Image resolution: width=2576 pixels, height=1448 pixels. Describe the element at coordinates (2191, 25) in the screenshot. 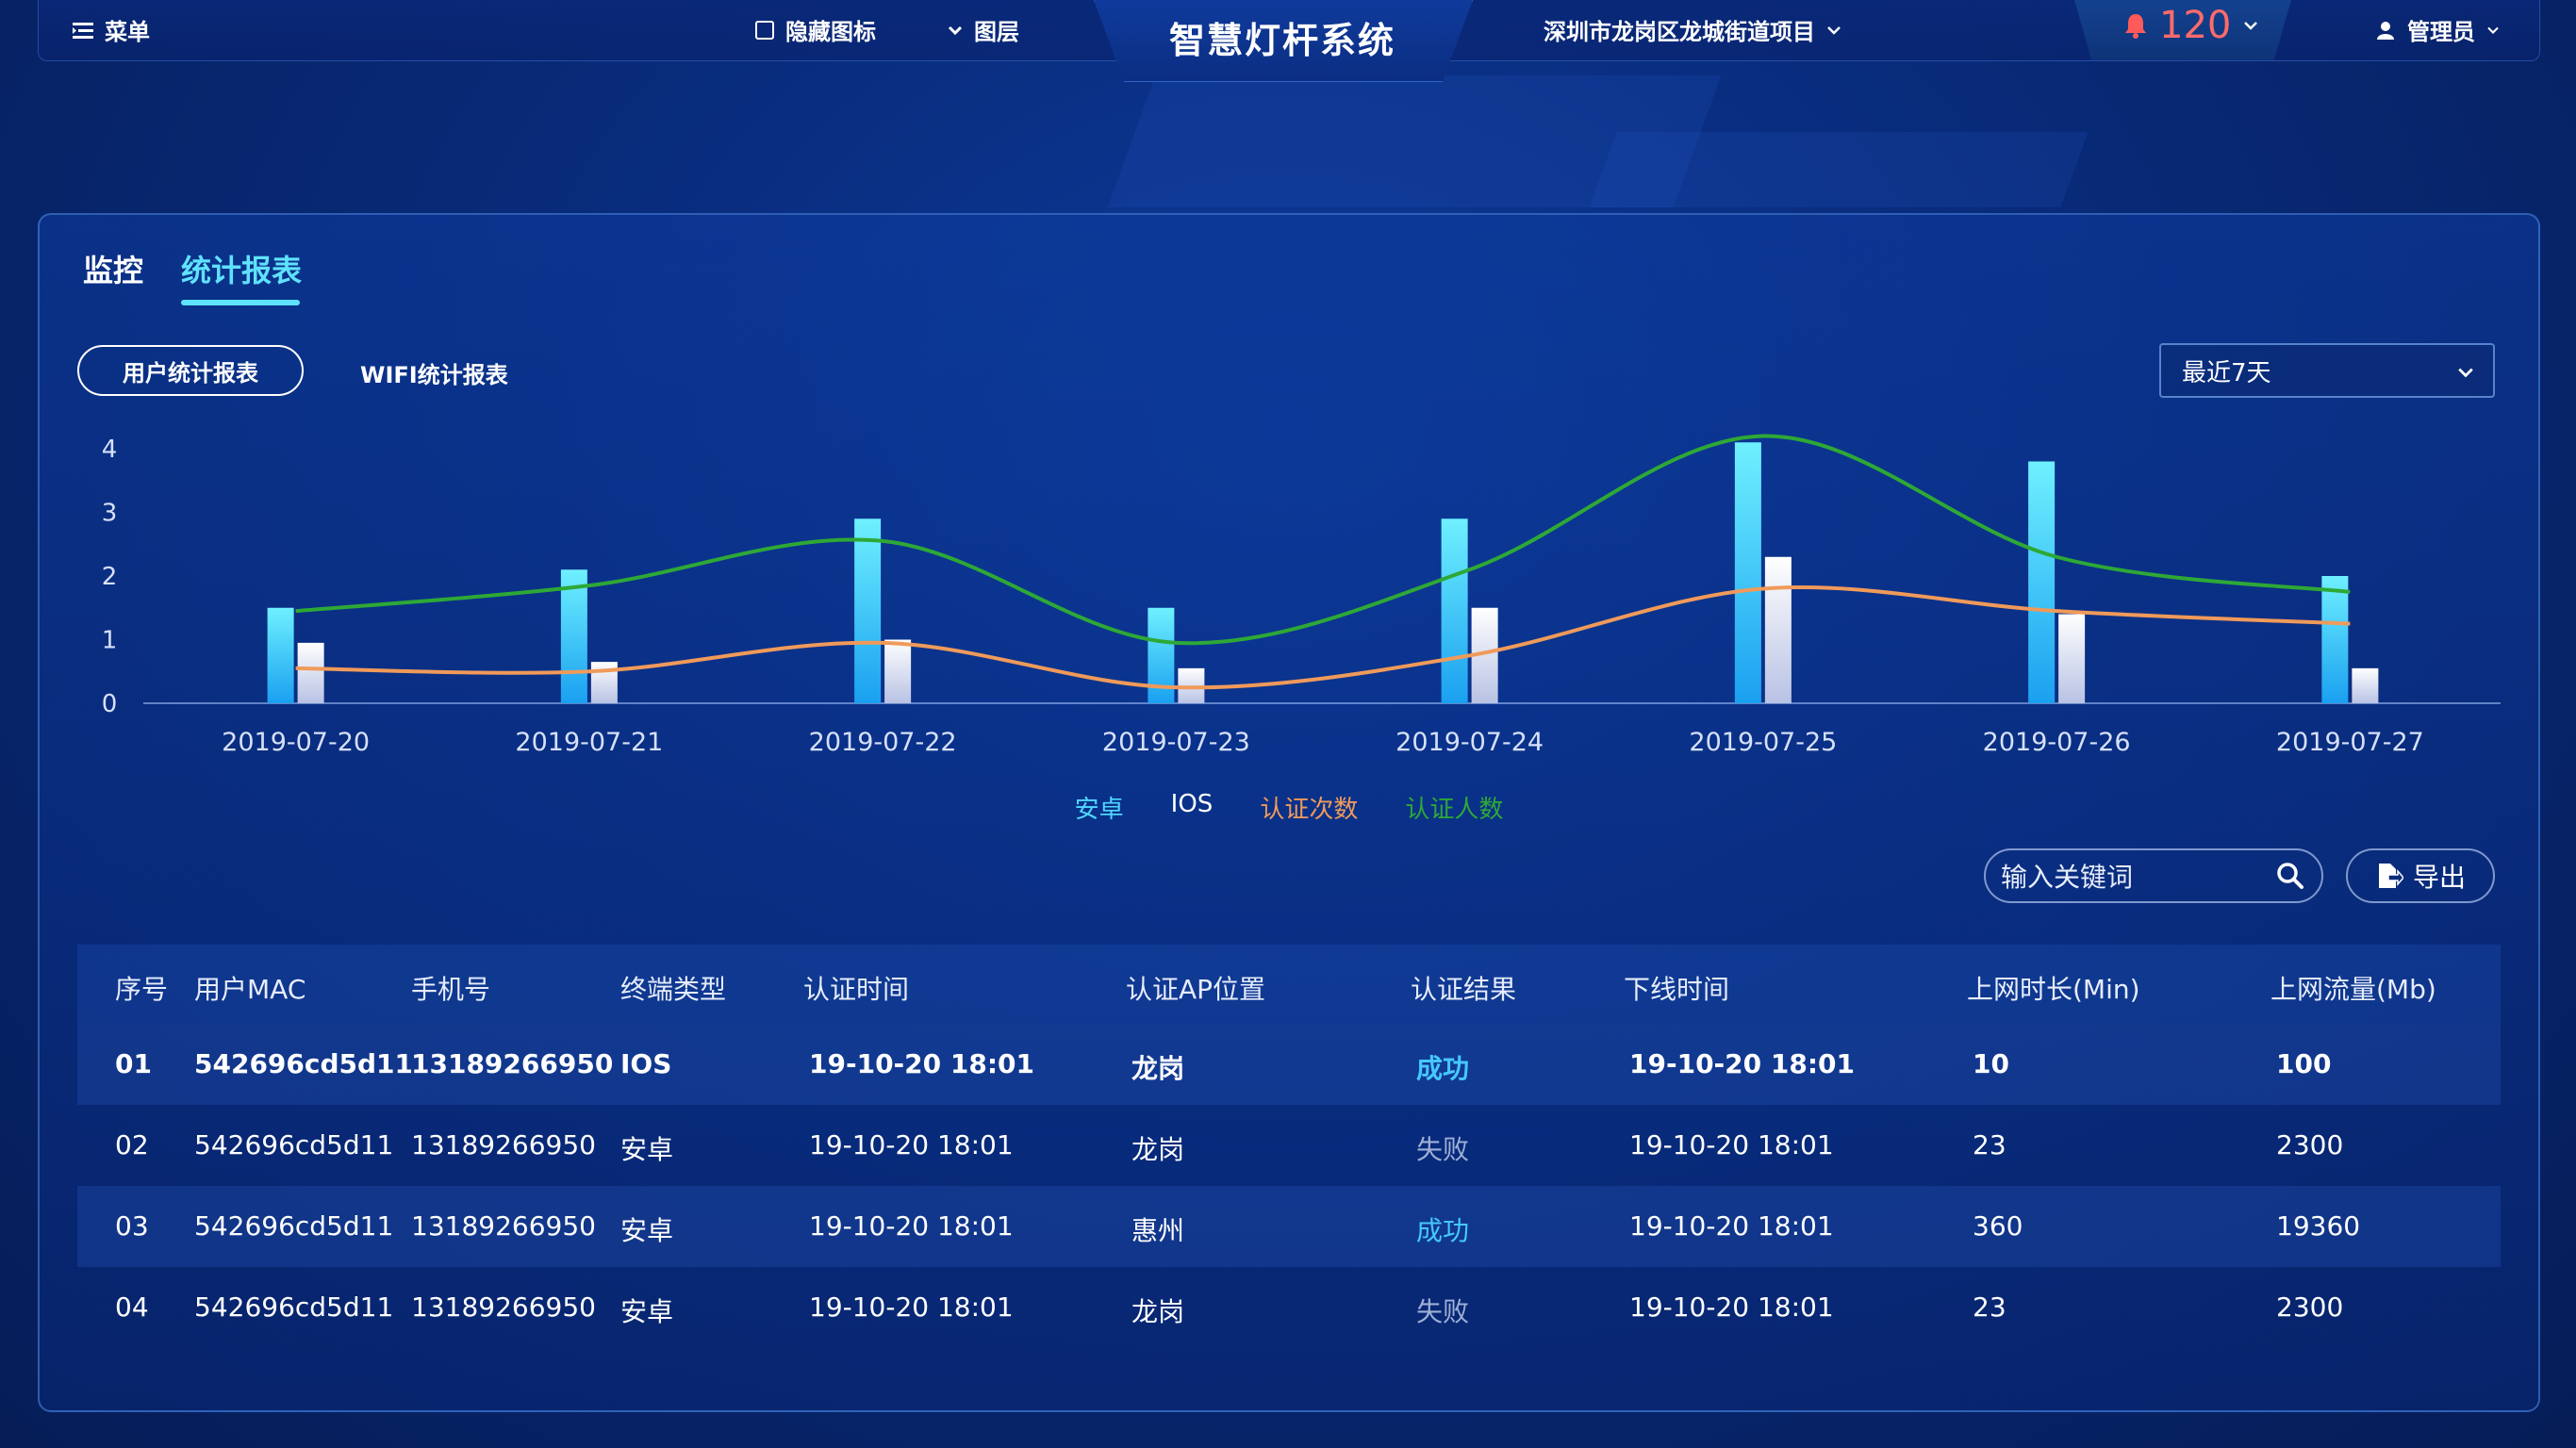

I see `alarm-button: 120` at that location.